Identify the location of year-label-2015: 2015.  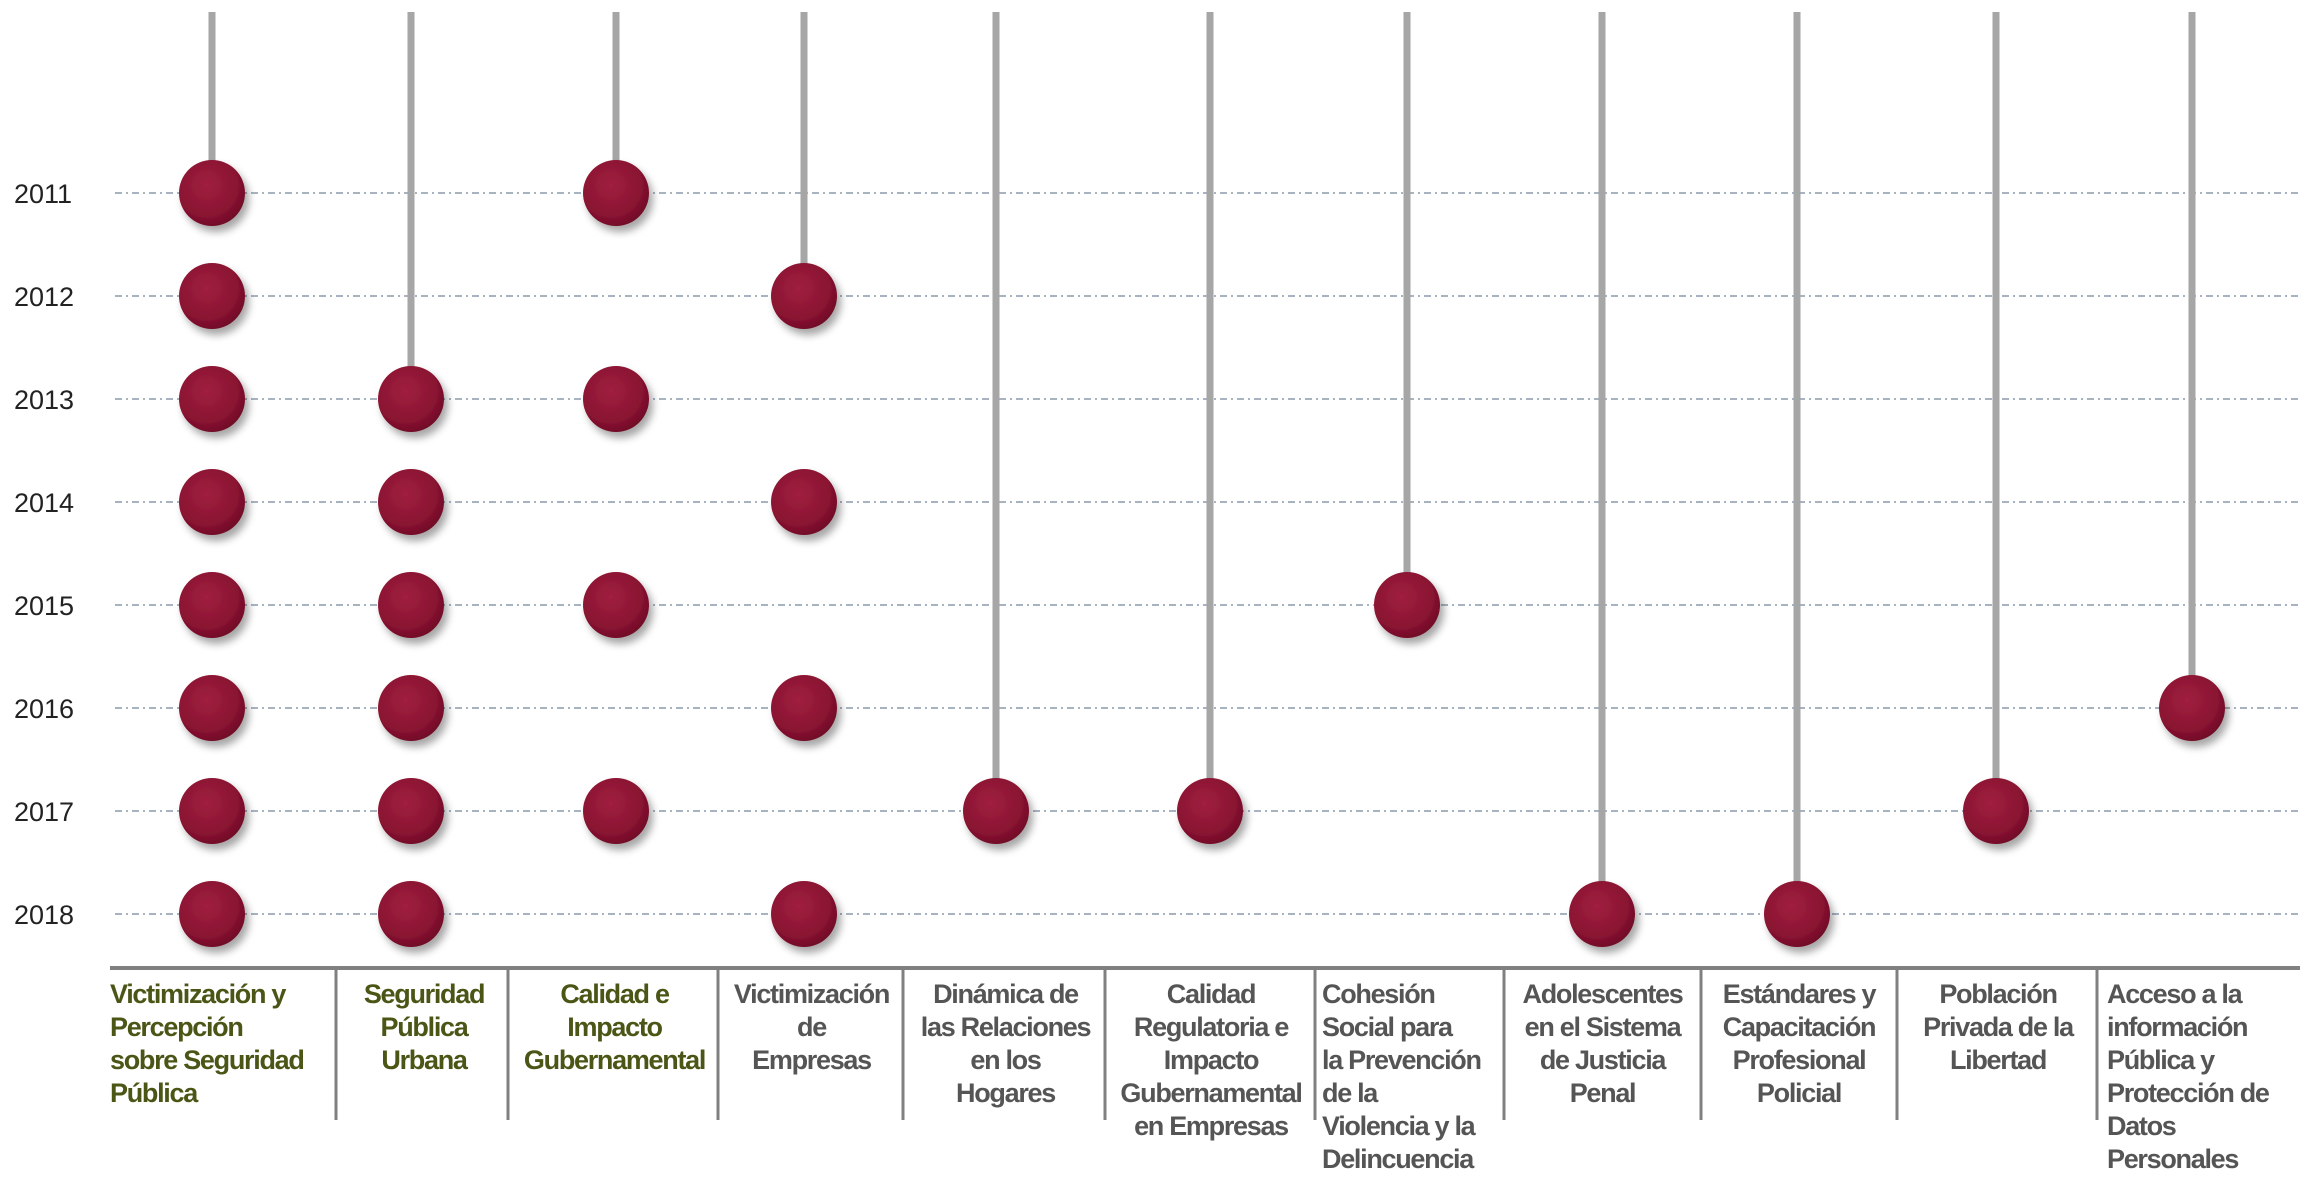
(44, 606).